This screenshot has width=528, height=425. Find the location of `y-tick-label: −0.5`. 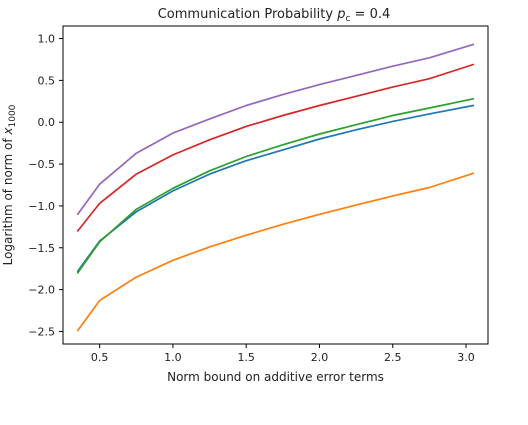

y-tick-label: −0.5 is located at coordinates (41, 164).